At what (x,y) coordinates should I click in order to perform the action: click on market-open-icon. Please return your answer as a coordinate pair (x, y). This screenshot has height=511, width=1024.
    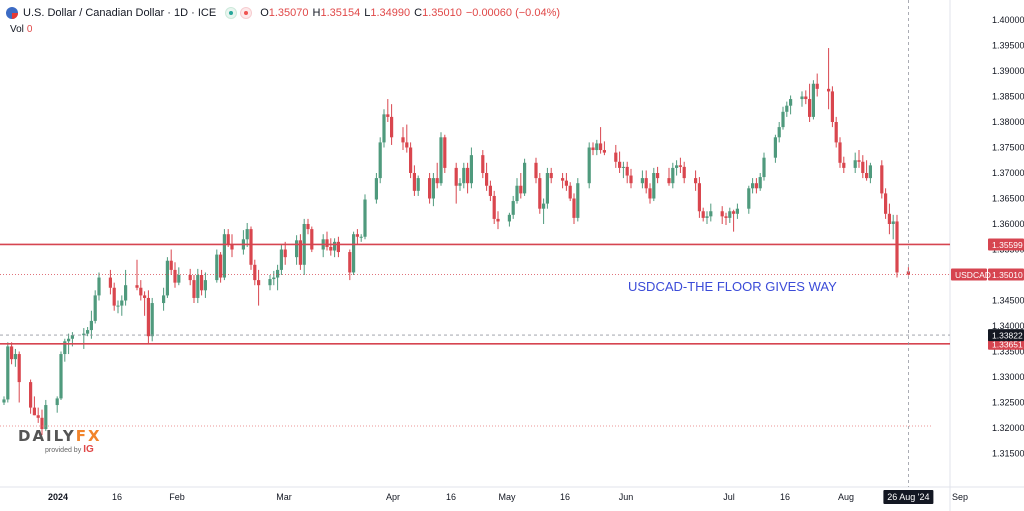
    Looking at the image, I should click on (231, 13).